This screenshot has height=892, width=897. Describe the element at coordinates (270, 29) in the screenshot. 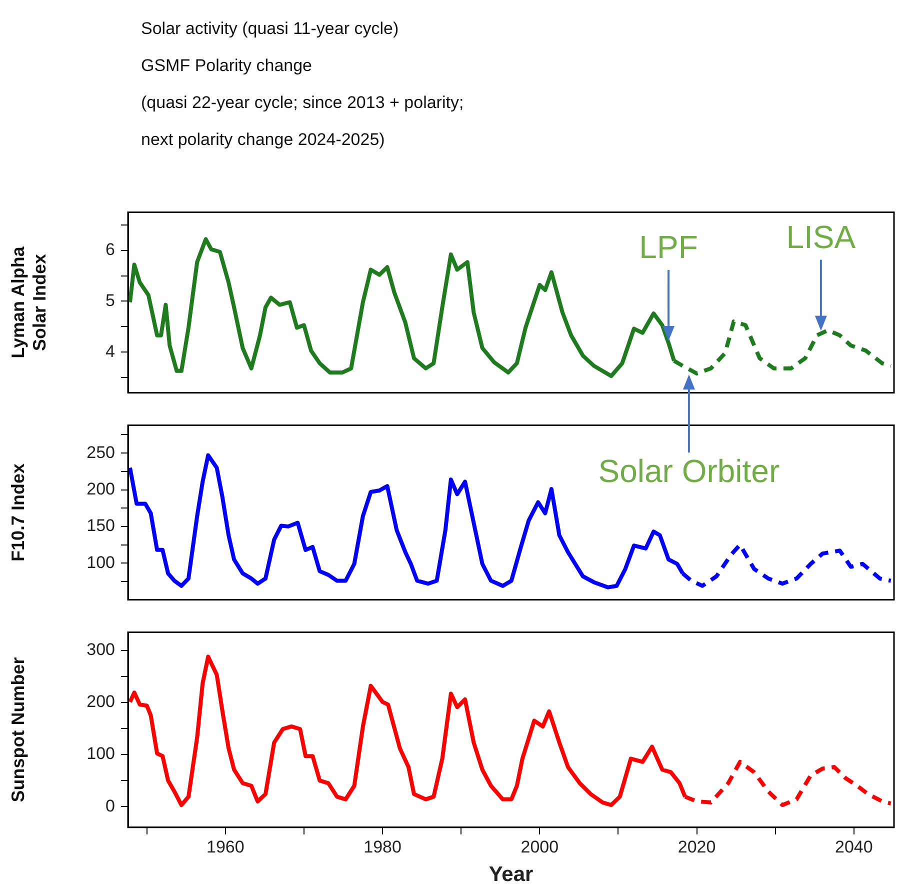

I see `chart-title: Solar activity (quasi 11-year cycle)` at that location.